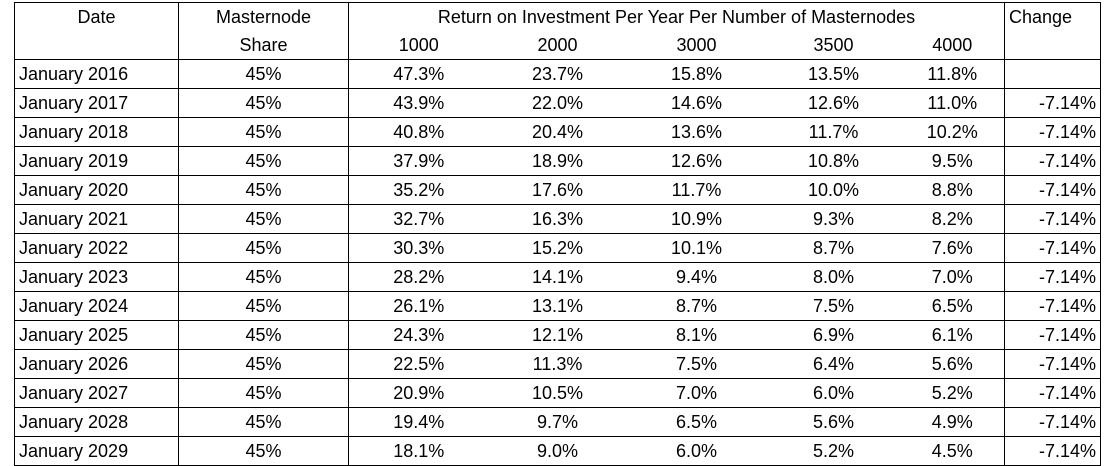 The width and height of the screenshot is (1111, 466). What do you see at coordinates (96, 248) in the screenshot?
I see `cell-date: January 2022` at bounding box center [96, 248].